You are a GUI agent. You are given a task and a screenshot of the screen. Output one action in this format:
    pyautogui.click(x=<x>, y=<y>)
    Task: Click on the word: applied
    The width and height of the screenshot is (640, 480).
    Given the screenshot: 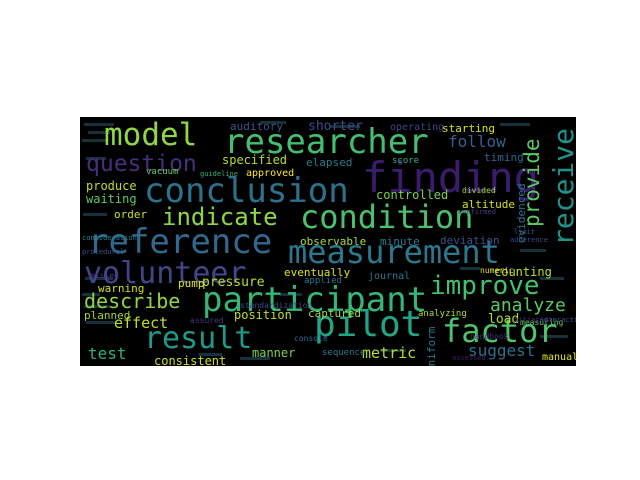 What is the action you would take?
    pyautogui.click(x=323, y=281)
    